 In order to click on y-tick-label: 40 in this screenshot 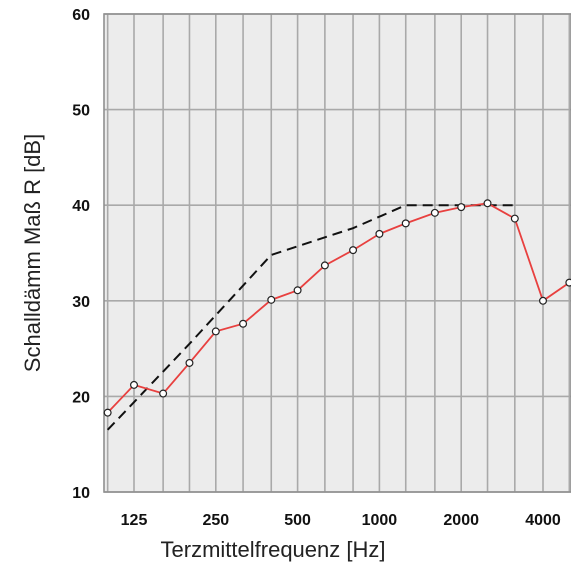, I will do `click(81, 206)`.